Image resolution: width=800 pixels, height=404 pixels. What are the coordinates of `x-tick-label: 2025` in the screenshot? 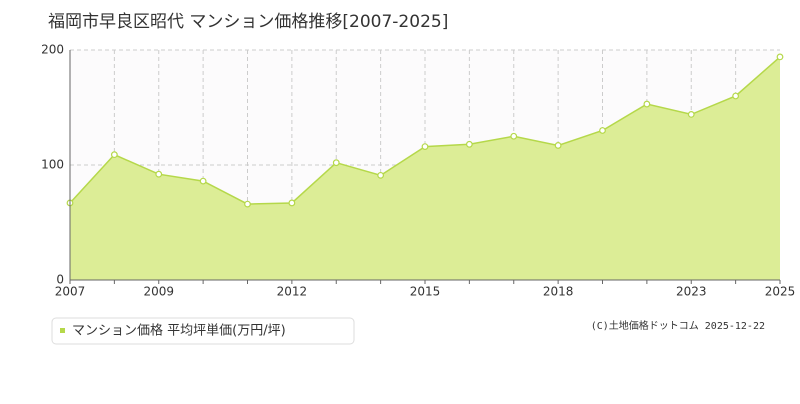 It's located at (780, 292).